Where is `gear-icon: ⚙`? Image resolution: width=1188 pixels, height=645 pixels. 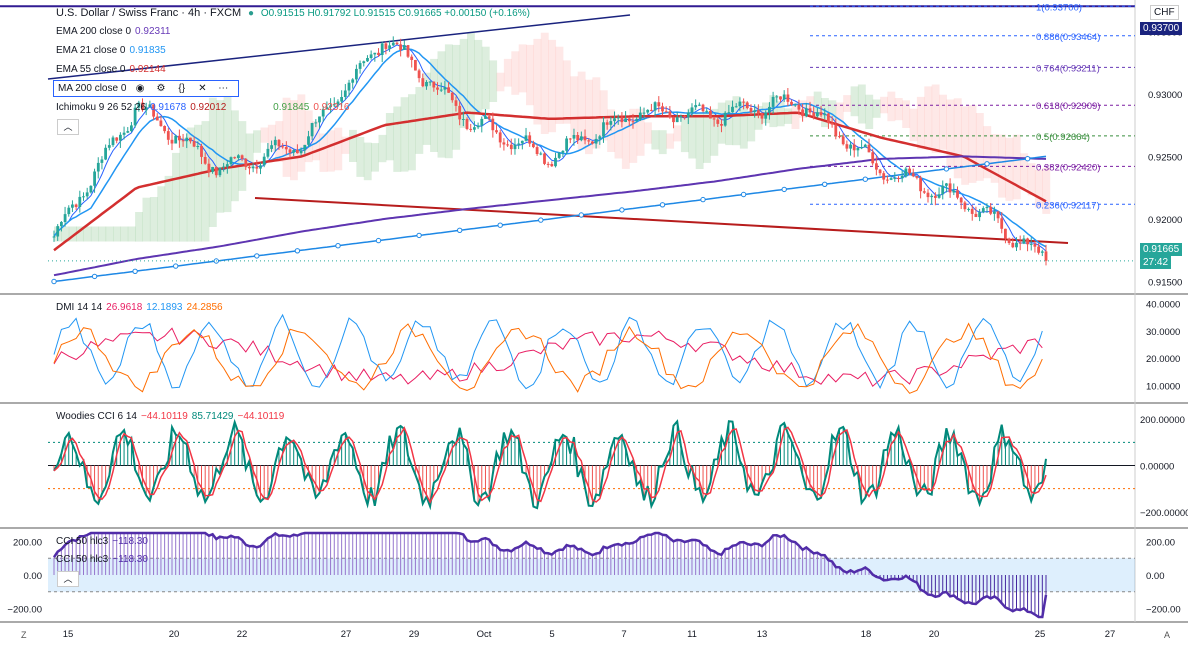 gear-icon: ⚙ is located at coordinates (161, 88).